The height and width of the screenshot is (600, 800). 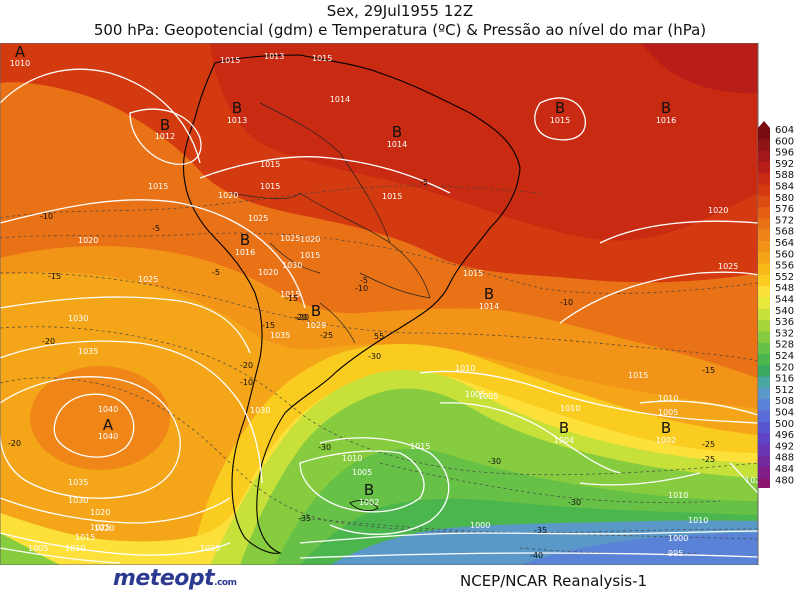 What do you see at coordinates (784, 367) in the screenshot?
I see `colorbar-label: 520` at bounding box center [784, 367].